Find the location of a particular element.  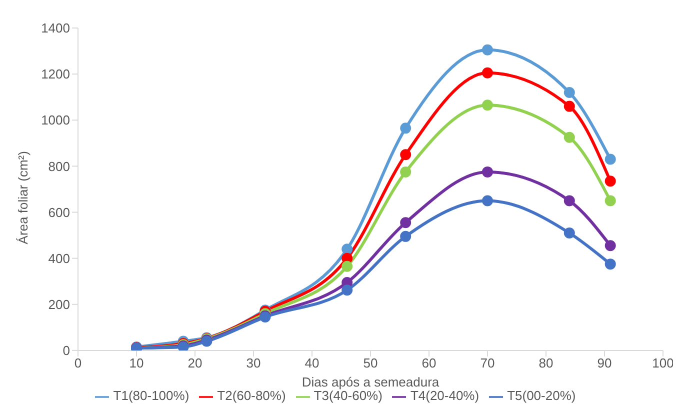

y-tick-label: 1000 is located at coordinates (55, 120).